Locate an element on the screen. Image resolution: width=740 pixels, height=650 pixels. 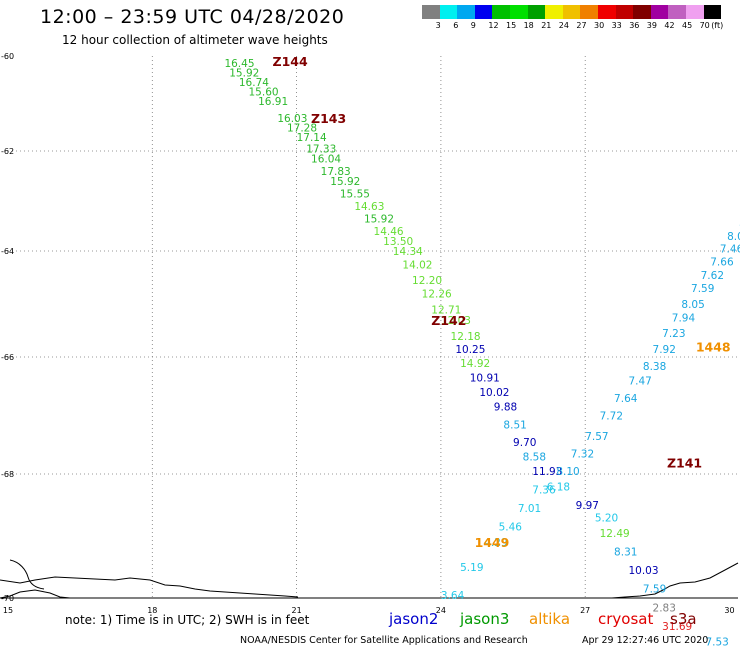
wave-height-label: 7.94 is located at coordinates (684, 318).